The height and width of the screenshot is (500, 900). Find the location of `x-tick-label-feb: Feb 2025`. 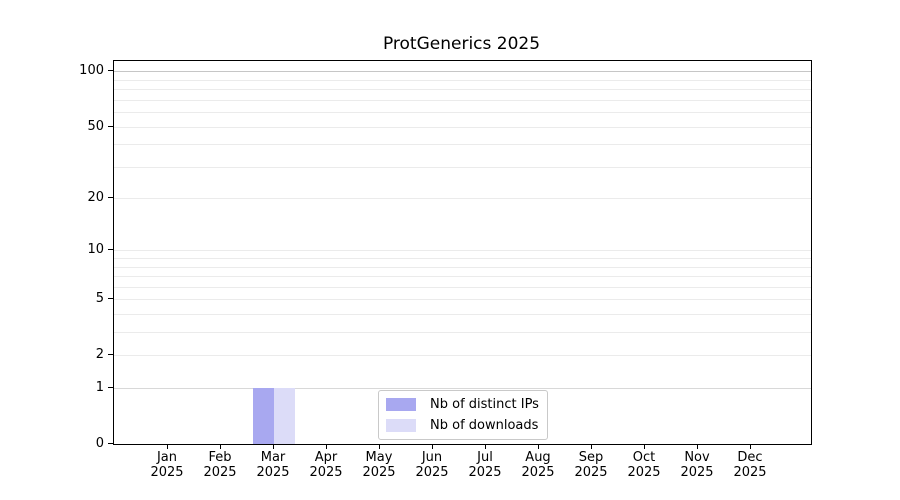

x-tick-label-feb: Feb 2025 is located at coordinates (220, 465).